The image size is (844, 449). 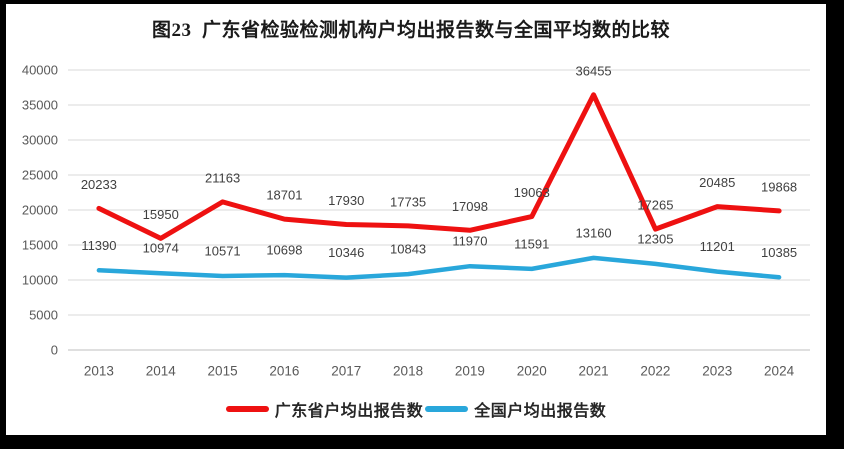 I want to click on legend-label: 全国户均出报告数, so click(x=540, y=411).